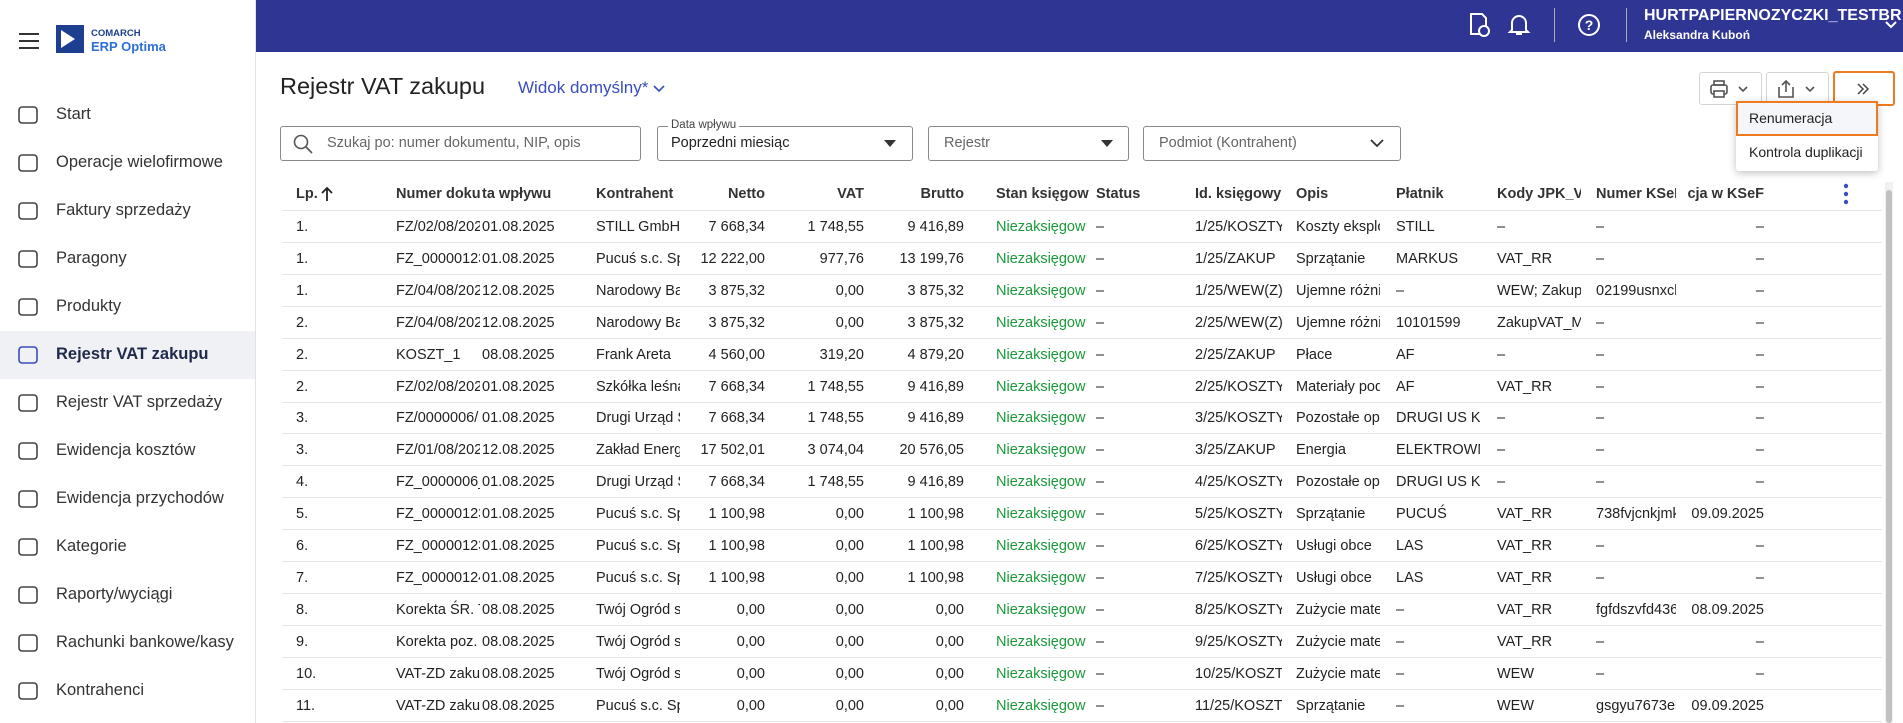  I want to click on table-cell: Korekta ŚR. T, so click(438, 610).